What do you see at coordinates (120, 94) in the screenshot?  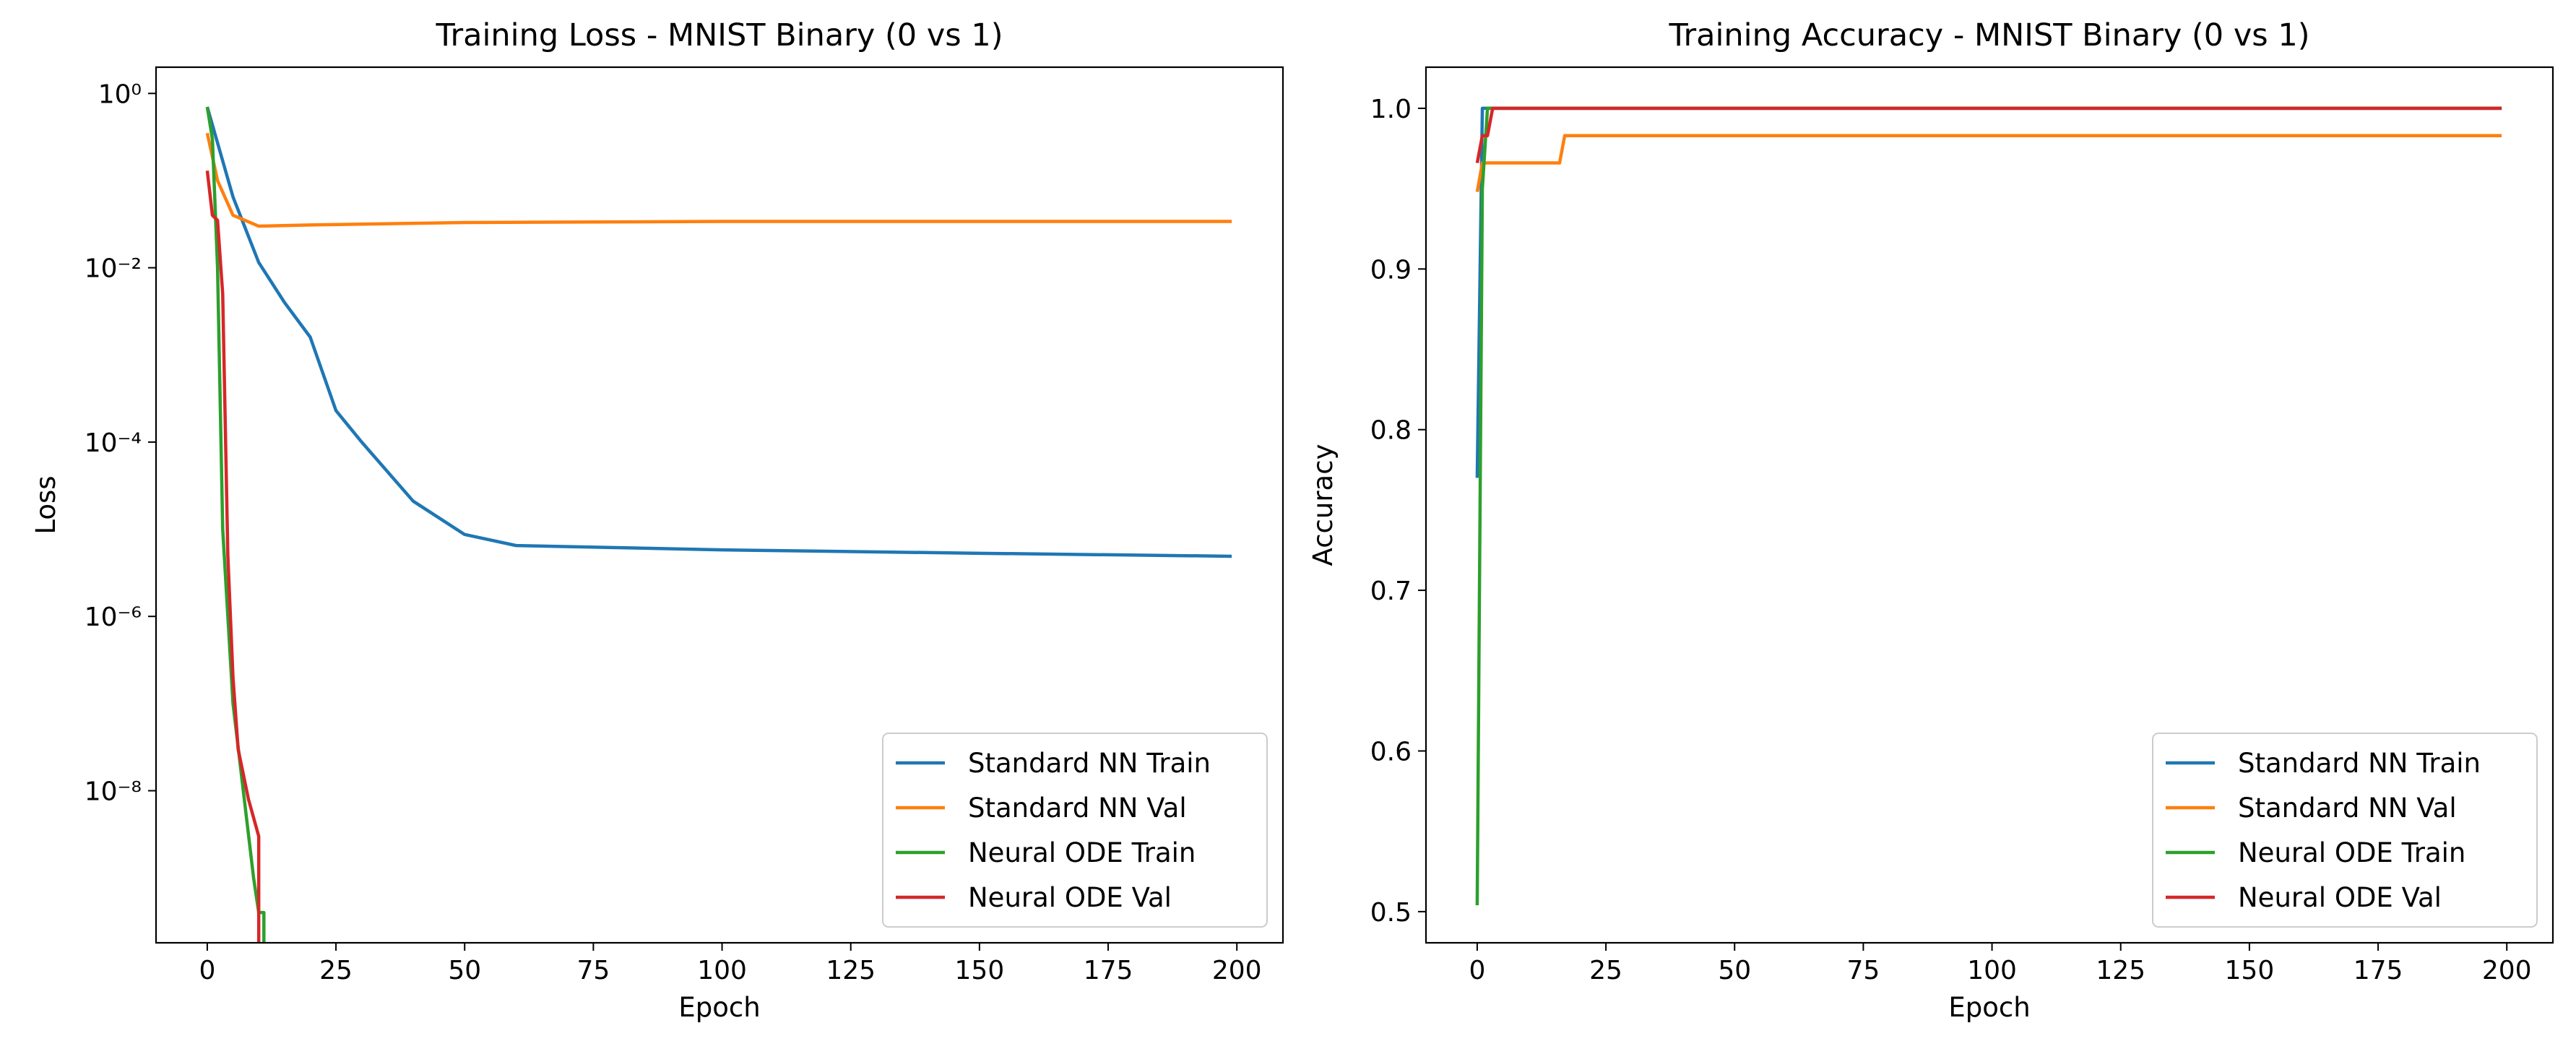 I see `y-tick-label: 10⁰` at bounding box center [120, 94].